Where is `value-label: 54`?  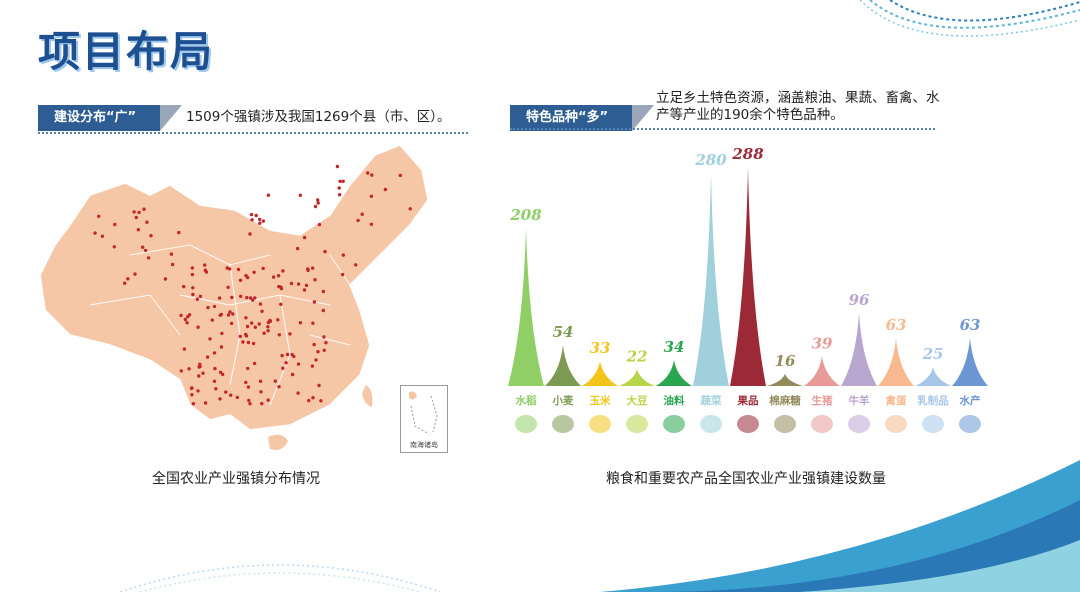
value-label: 54 is located at coordinates (563, 332).